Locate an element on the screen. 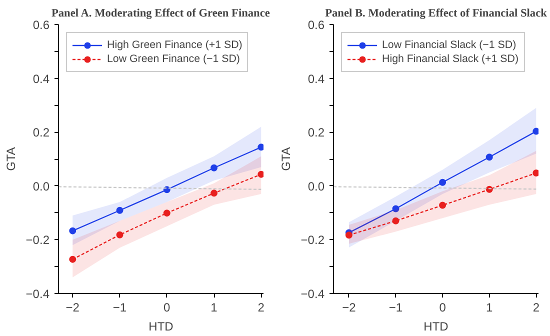 This screenshot has width=550, height=336. chart-title: Panel B. Moderating Effect of Financial Slack is located at coordinates (436, 14).